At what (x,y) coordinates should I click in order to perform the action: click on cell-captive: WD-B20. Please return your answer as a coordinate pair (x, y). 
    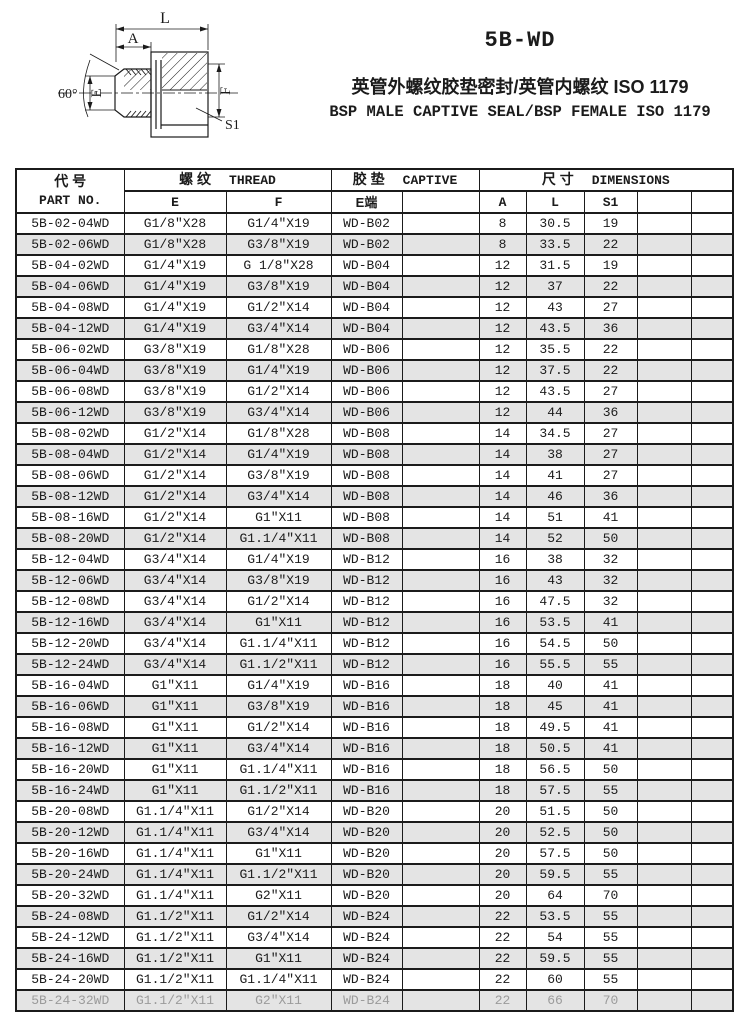
    Looking at the image, I should click on (366, 832).